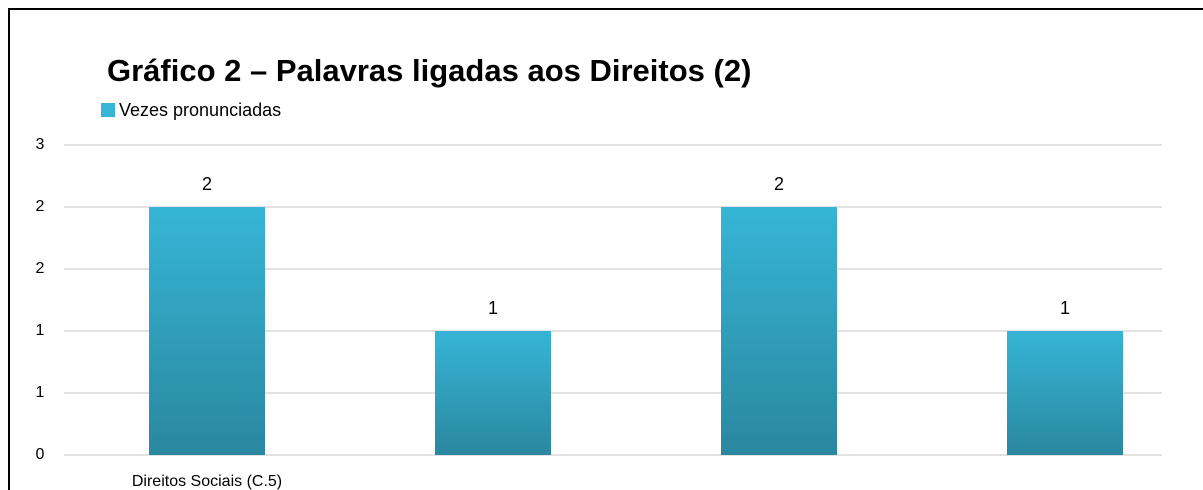 This screenshot has height=490, width=1203. Describe the element at coordinates (40, 144) in the screenshot. I see `y-tick-label: 3` at that location.